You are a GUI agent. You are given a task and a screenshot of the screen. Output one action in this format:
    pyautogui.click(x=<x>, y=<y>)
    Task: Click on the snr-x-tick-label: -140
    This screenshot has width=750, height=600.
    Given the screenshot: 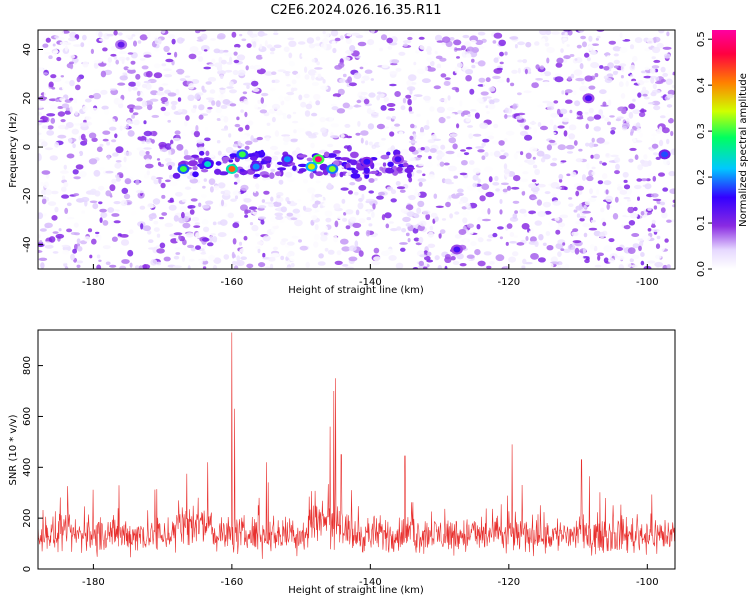 What is the action you would take?
    pyautogui.click(x=370, y=582)
    